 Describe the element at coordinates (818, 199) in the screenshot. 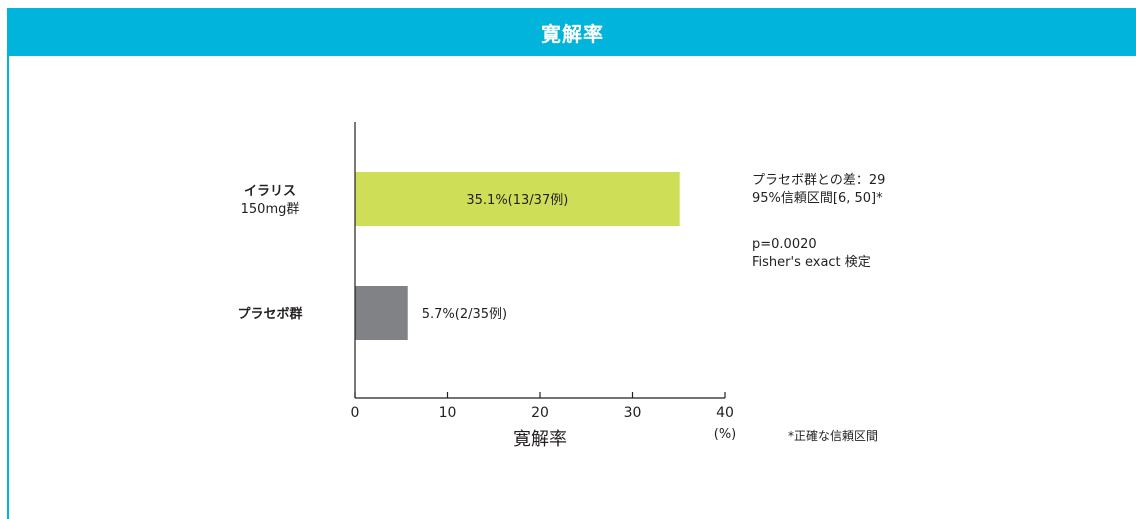

I see `confidence-interval-text: 95%信頼区間[6, 50]*` at that location.